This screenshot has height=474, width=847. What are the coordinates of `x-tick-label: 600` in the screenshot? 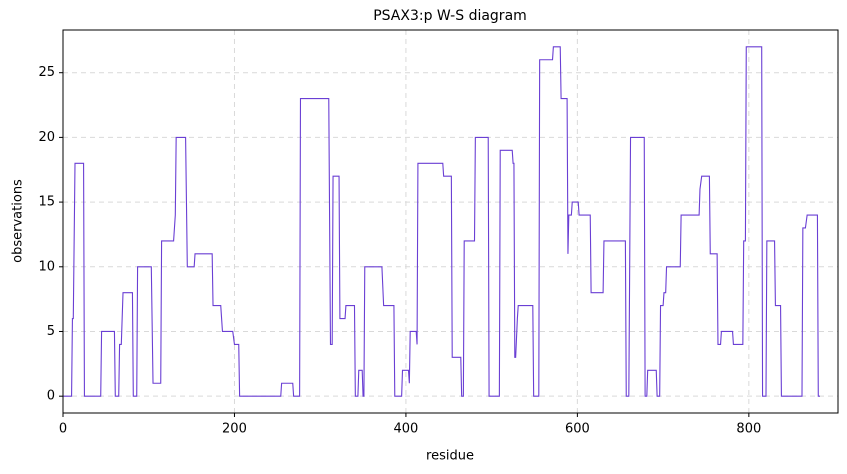 It's located at (577, 429).